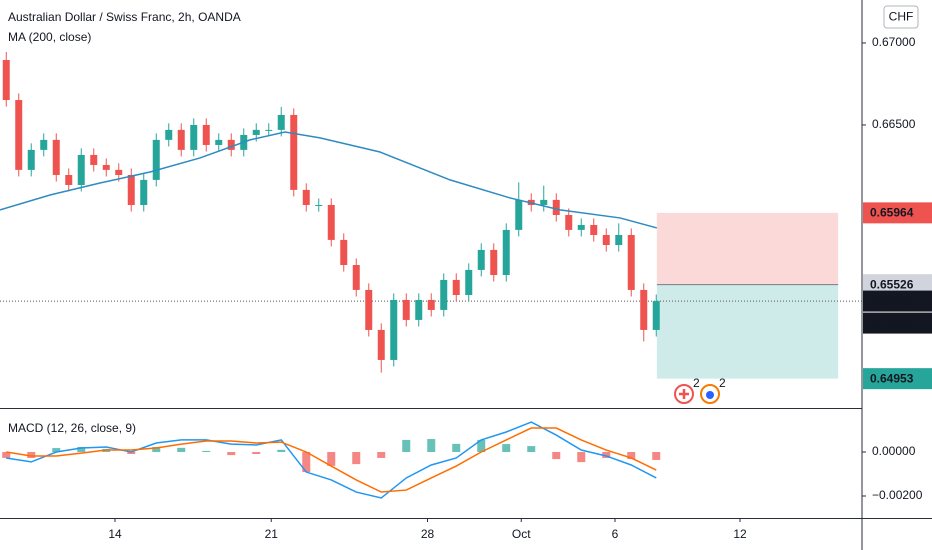 The image size is (932, 550). Describe the element at coordinates (710, 395) in the screenshot. I see `event-flag` at that location.